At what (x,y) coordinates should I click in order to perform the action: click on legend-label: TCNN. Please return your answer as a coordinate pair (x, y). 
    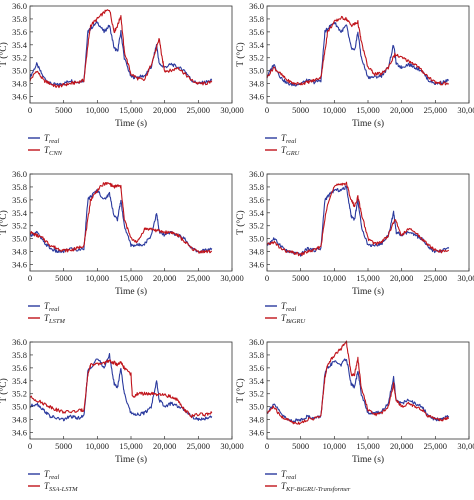
    Looking at the image, I should click on (53, 151).